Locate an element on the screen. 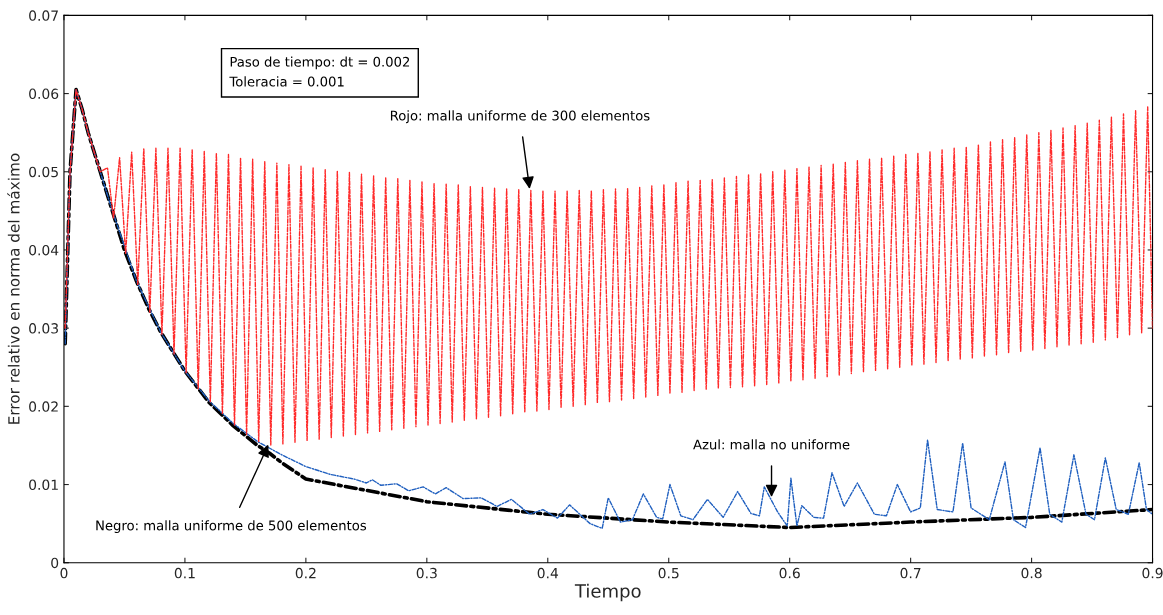 The image size is (1163, 615). x-tick-label: 0.4 is located at coordinates (548, 573).